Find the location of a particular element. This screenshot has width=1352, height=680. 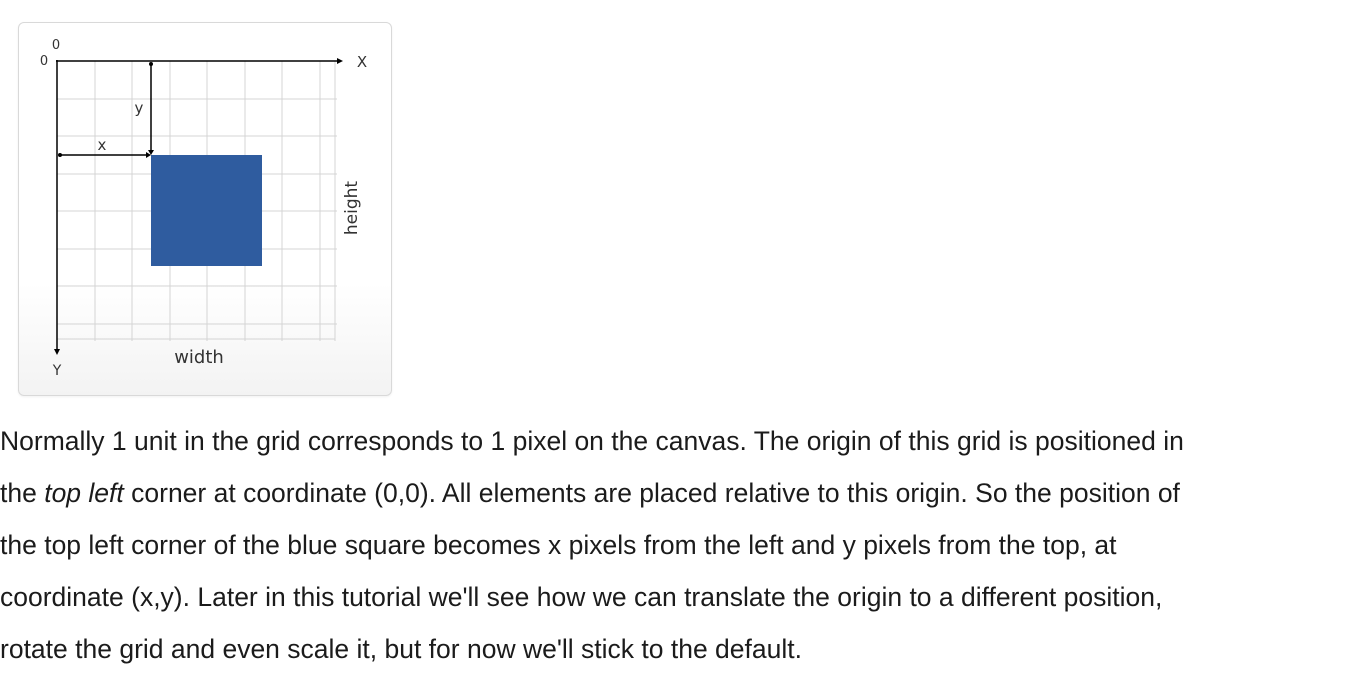

x-offset-start-dot is located at coordinates (60, 155).